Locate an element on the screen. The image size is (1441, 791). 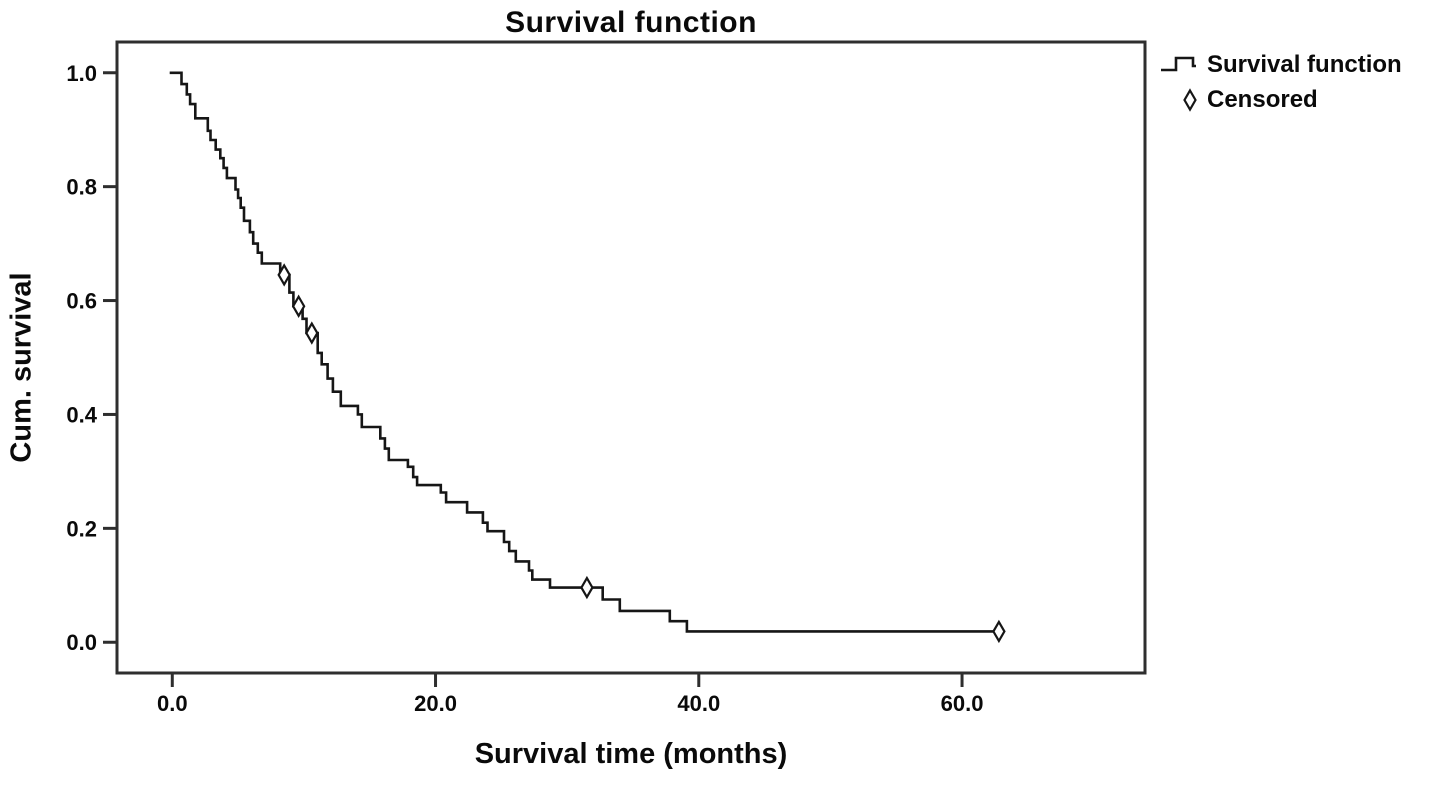
y-tick-label: 1.0 is located at coordinates (81, 73).